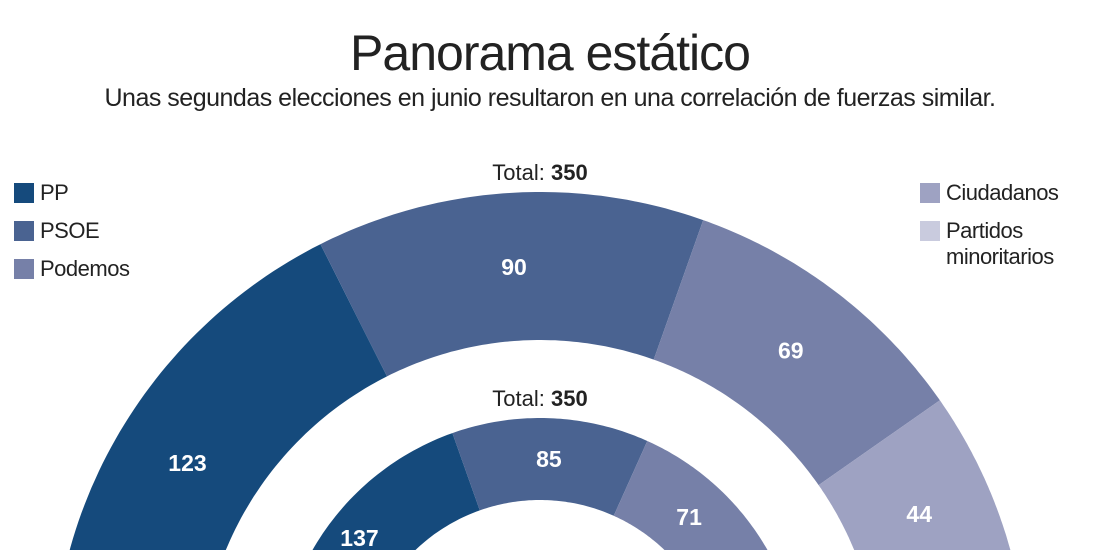 The width and height of the screenshot is (1100, 550). Describe the element at coordinates (54, 192) in the screenshot. I see `legend-label: PP` at that location.